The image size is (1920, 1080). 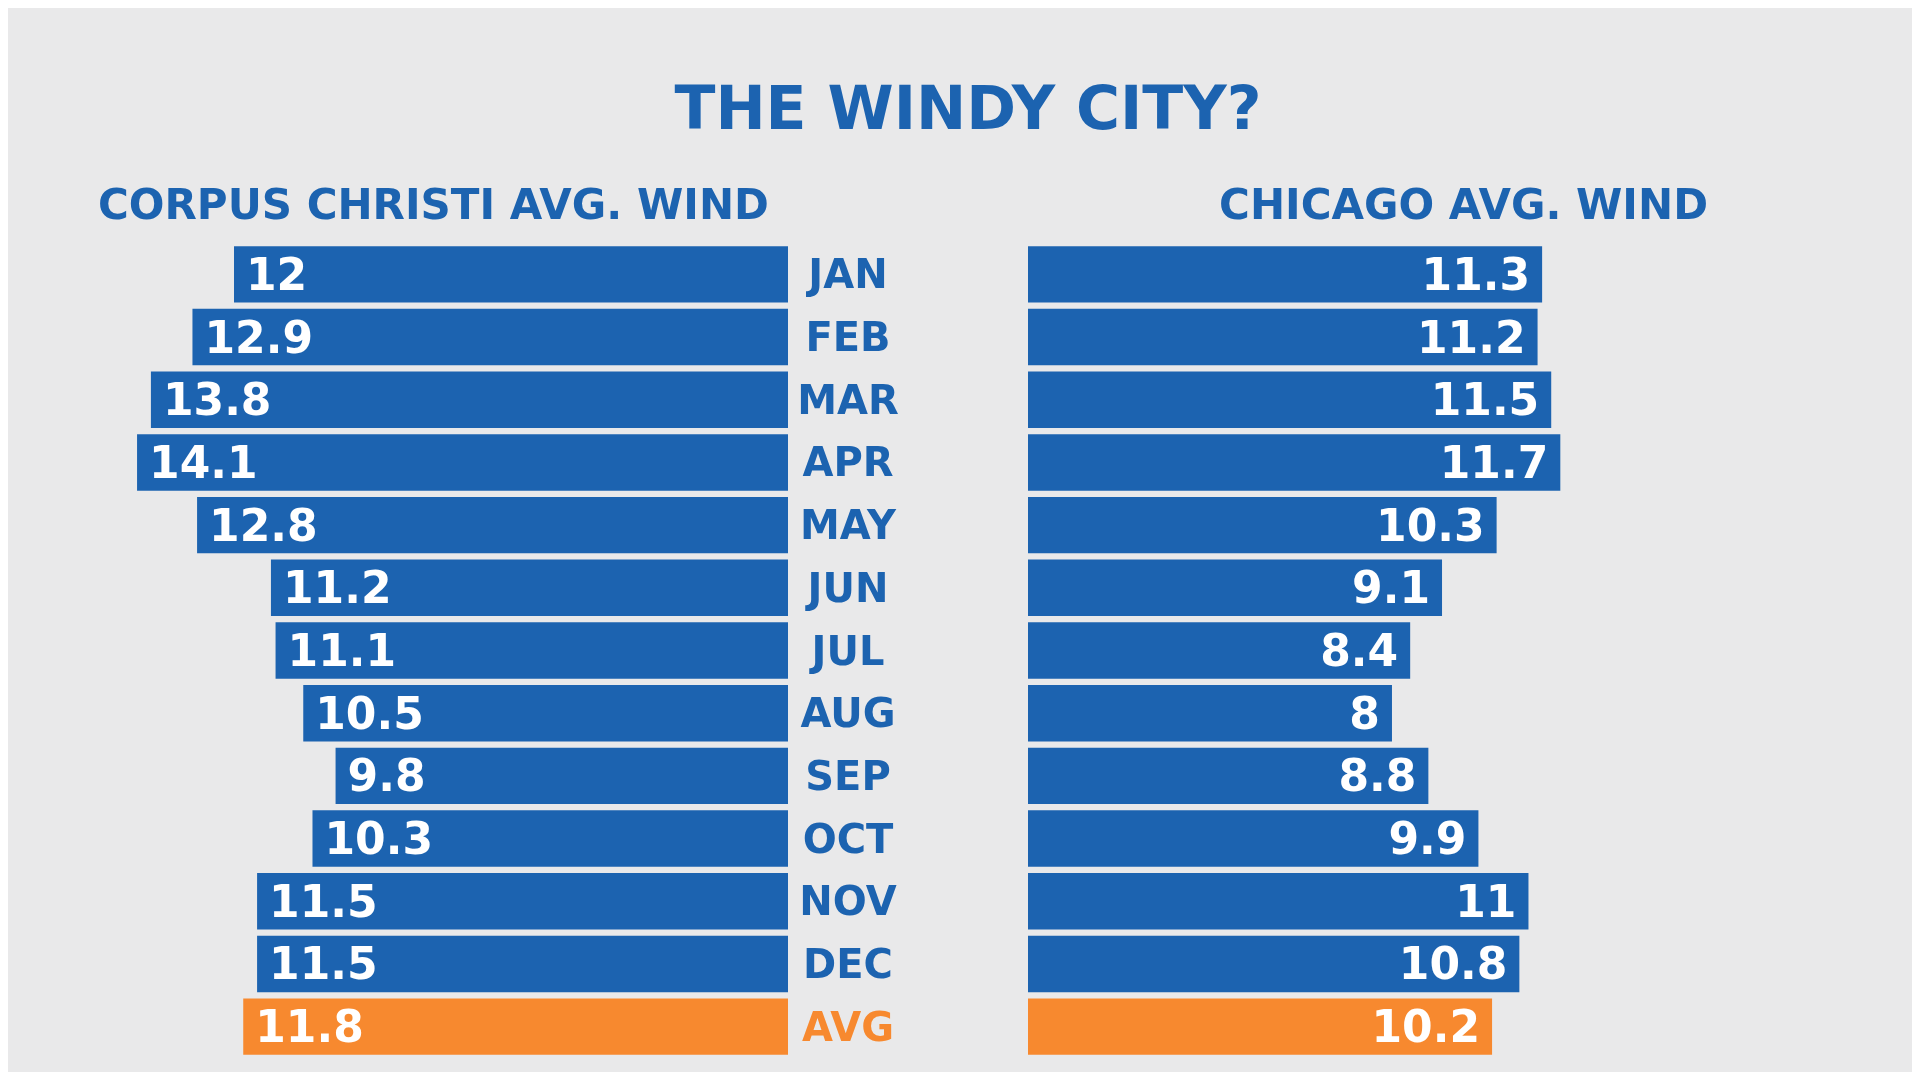 I want to click on data-label: 10.8, so click(x=1453, y=964).